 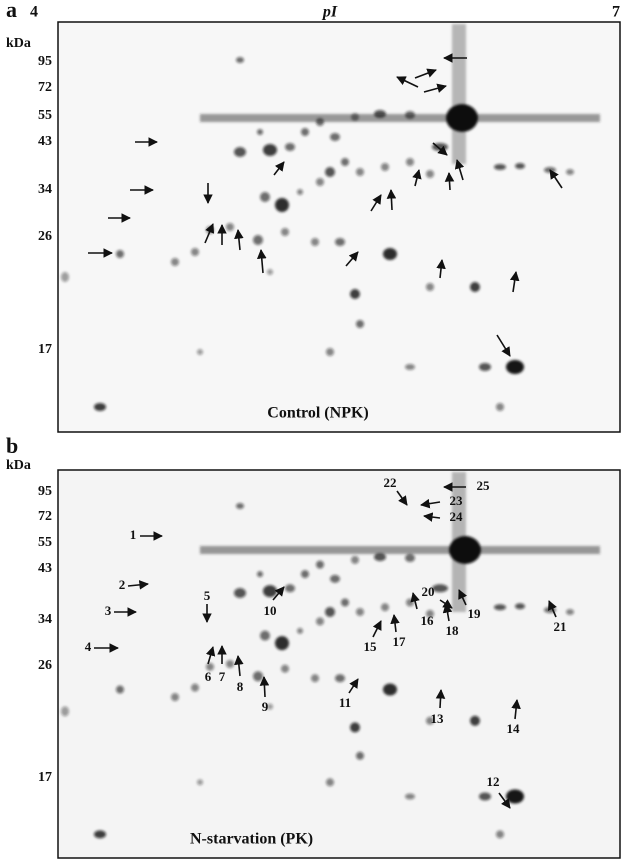 What do you see at coordinates (514, 728) in the screenshot?
I see `spot-number: 14` at bounding box center [514, 728].